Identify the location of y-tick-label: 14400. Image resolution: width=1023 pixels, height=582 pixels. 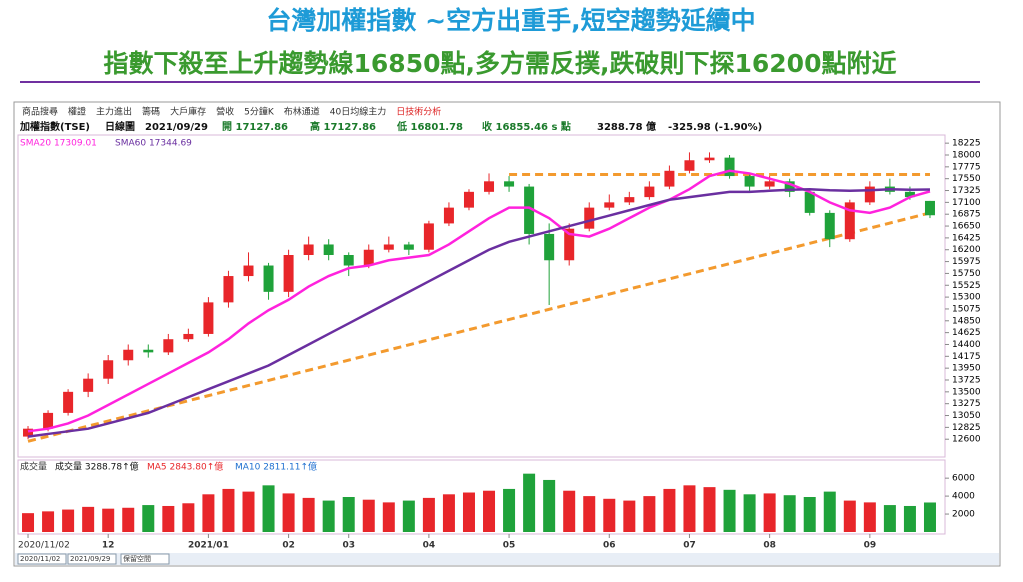
(966, 345).